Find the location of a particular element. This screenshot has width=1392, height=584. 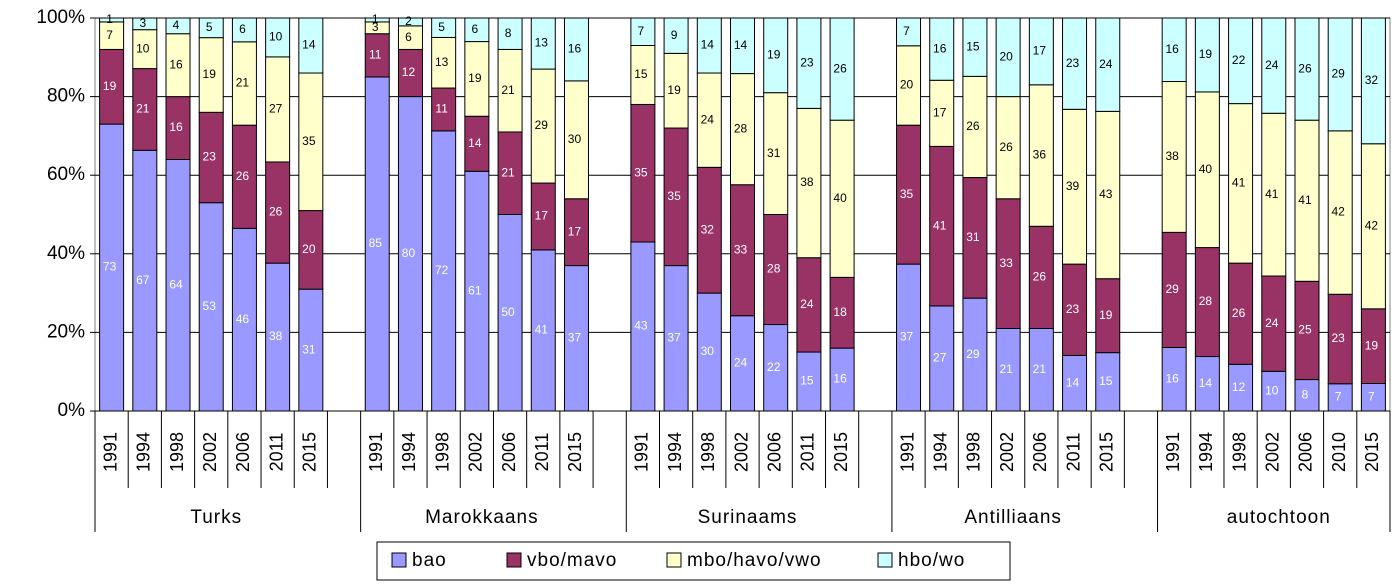

data-label: 31 is located at coordinates (309, 349).